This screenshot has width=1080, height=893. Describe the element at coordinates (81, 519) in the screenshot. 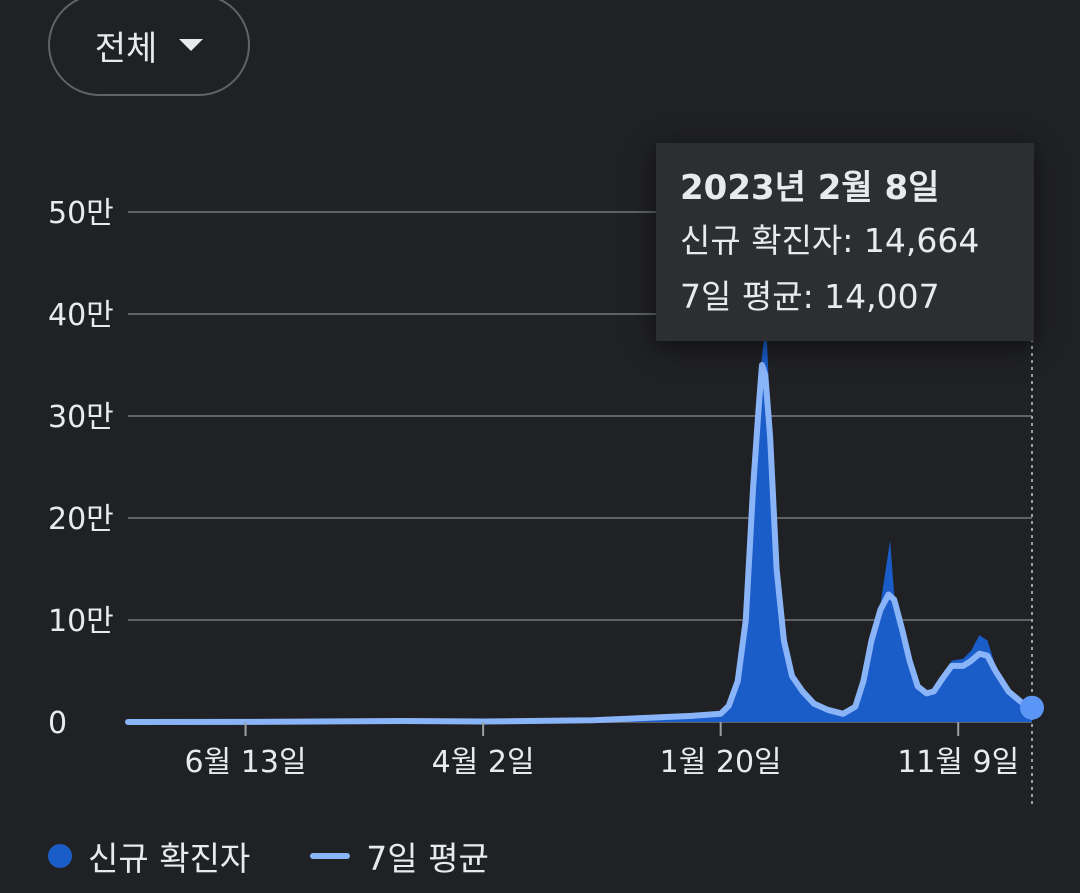

I see `y-tick-label: 20만` at that location.